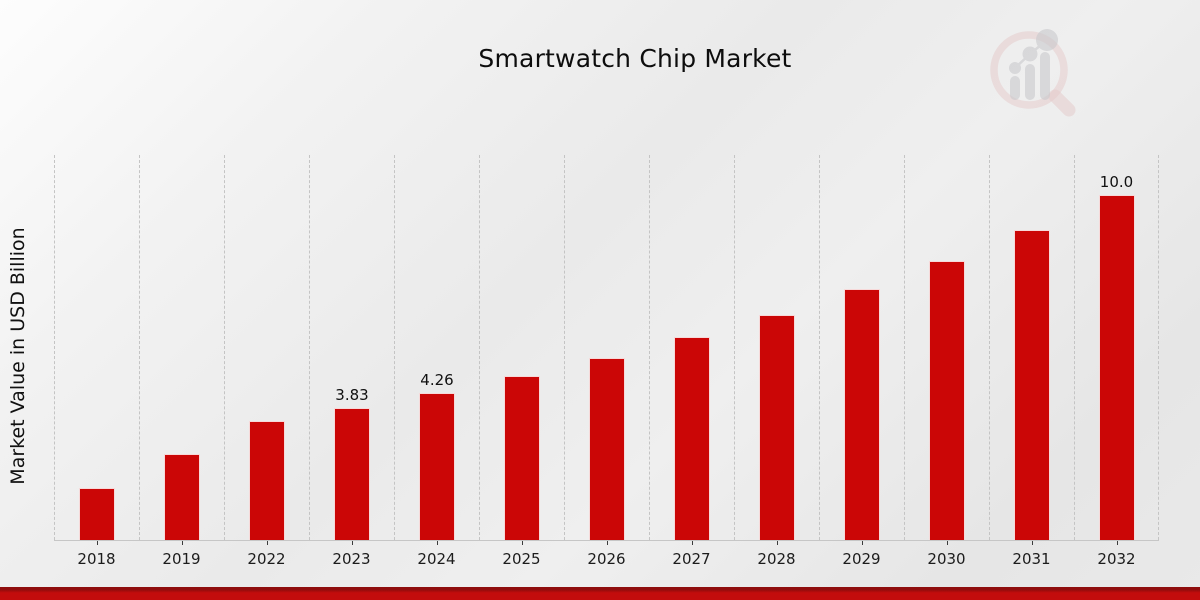 This screenshot has width=1200, height=600. I want to click on bar-2018, so click(97, 514).